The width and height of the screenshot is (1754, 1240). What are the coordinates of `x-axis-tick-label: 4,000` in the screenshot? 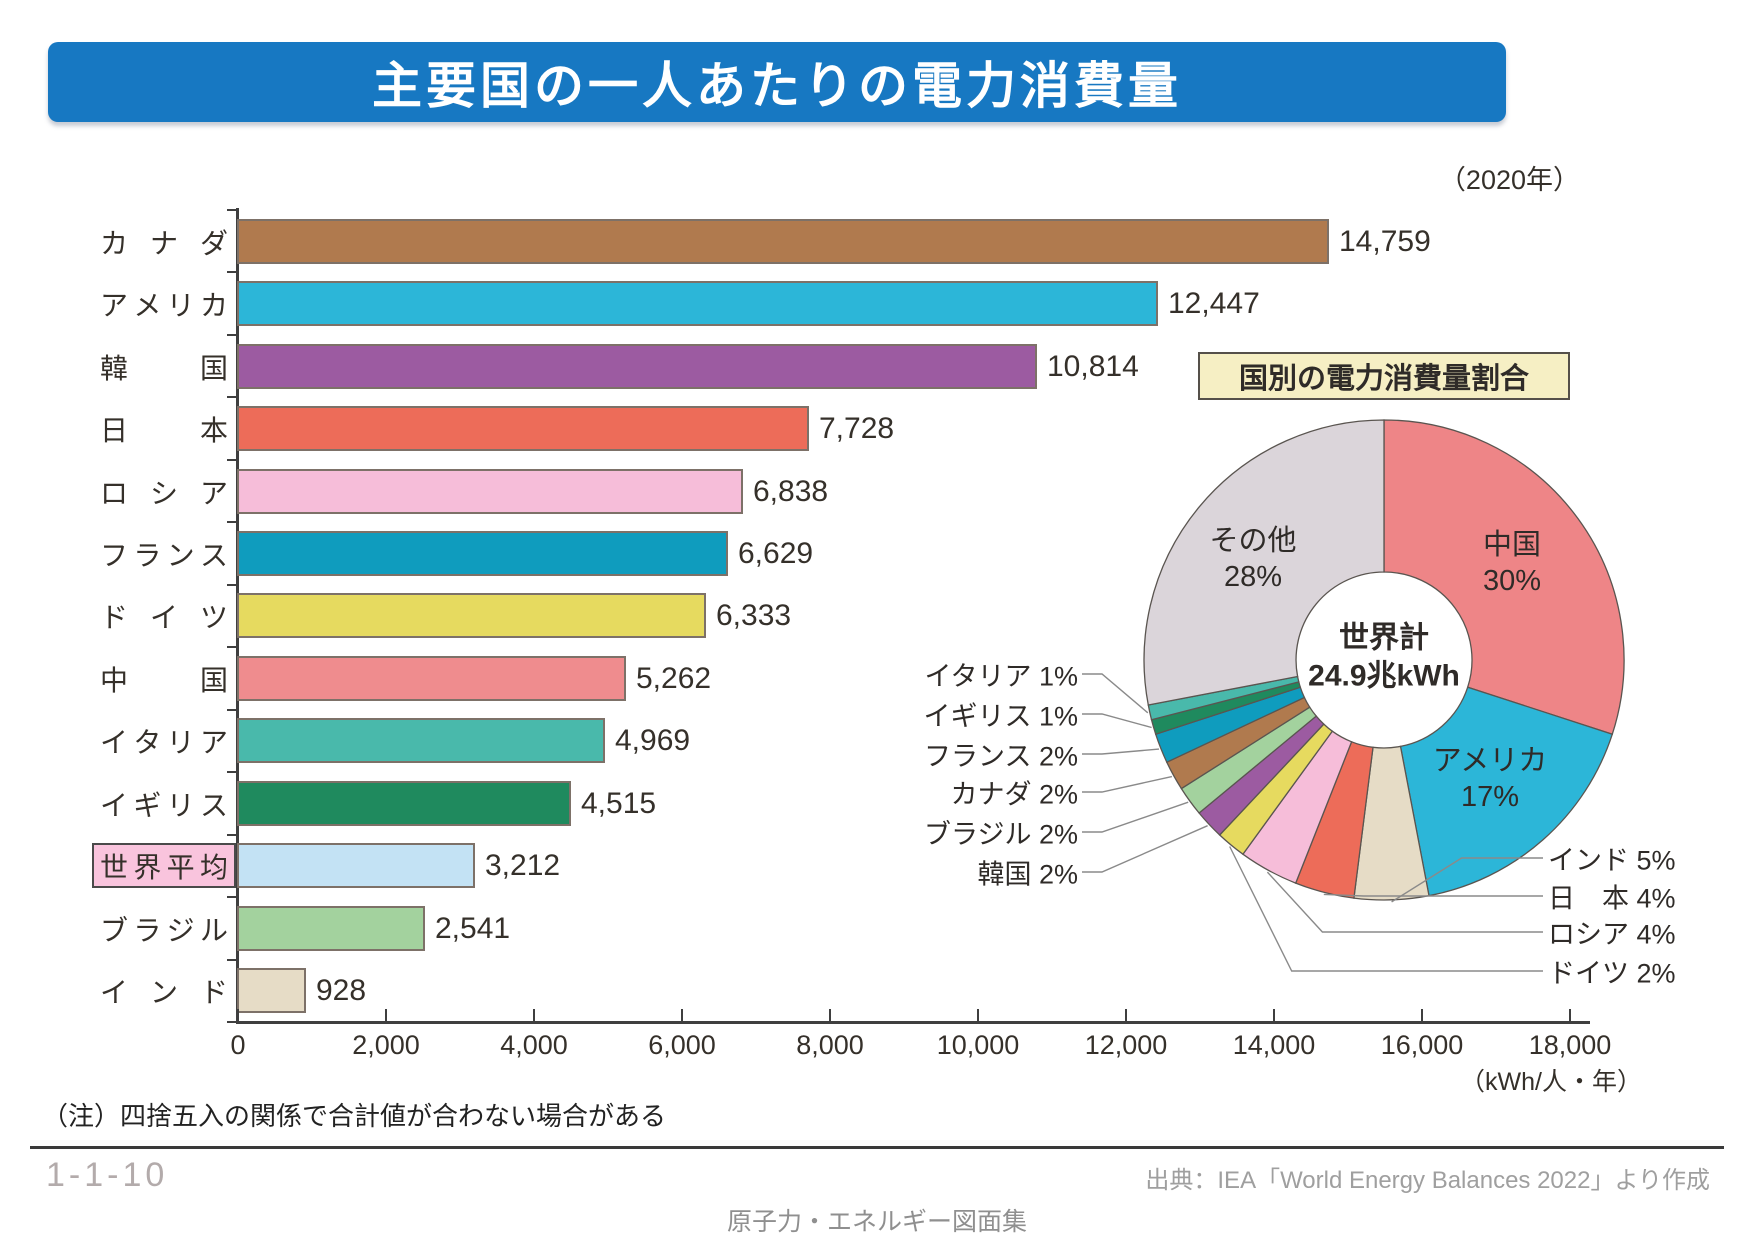 It's located at (534, 1045).